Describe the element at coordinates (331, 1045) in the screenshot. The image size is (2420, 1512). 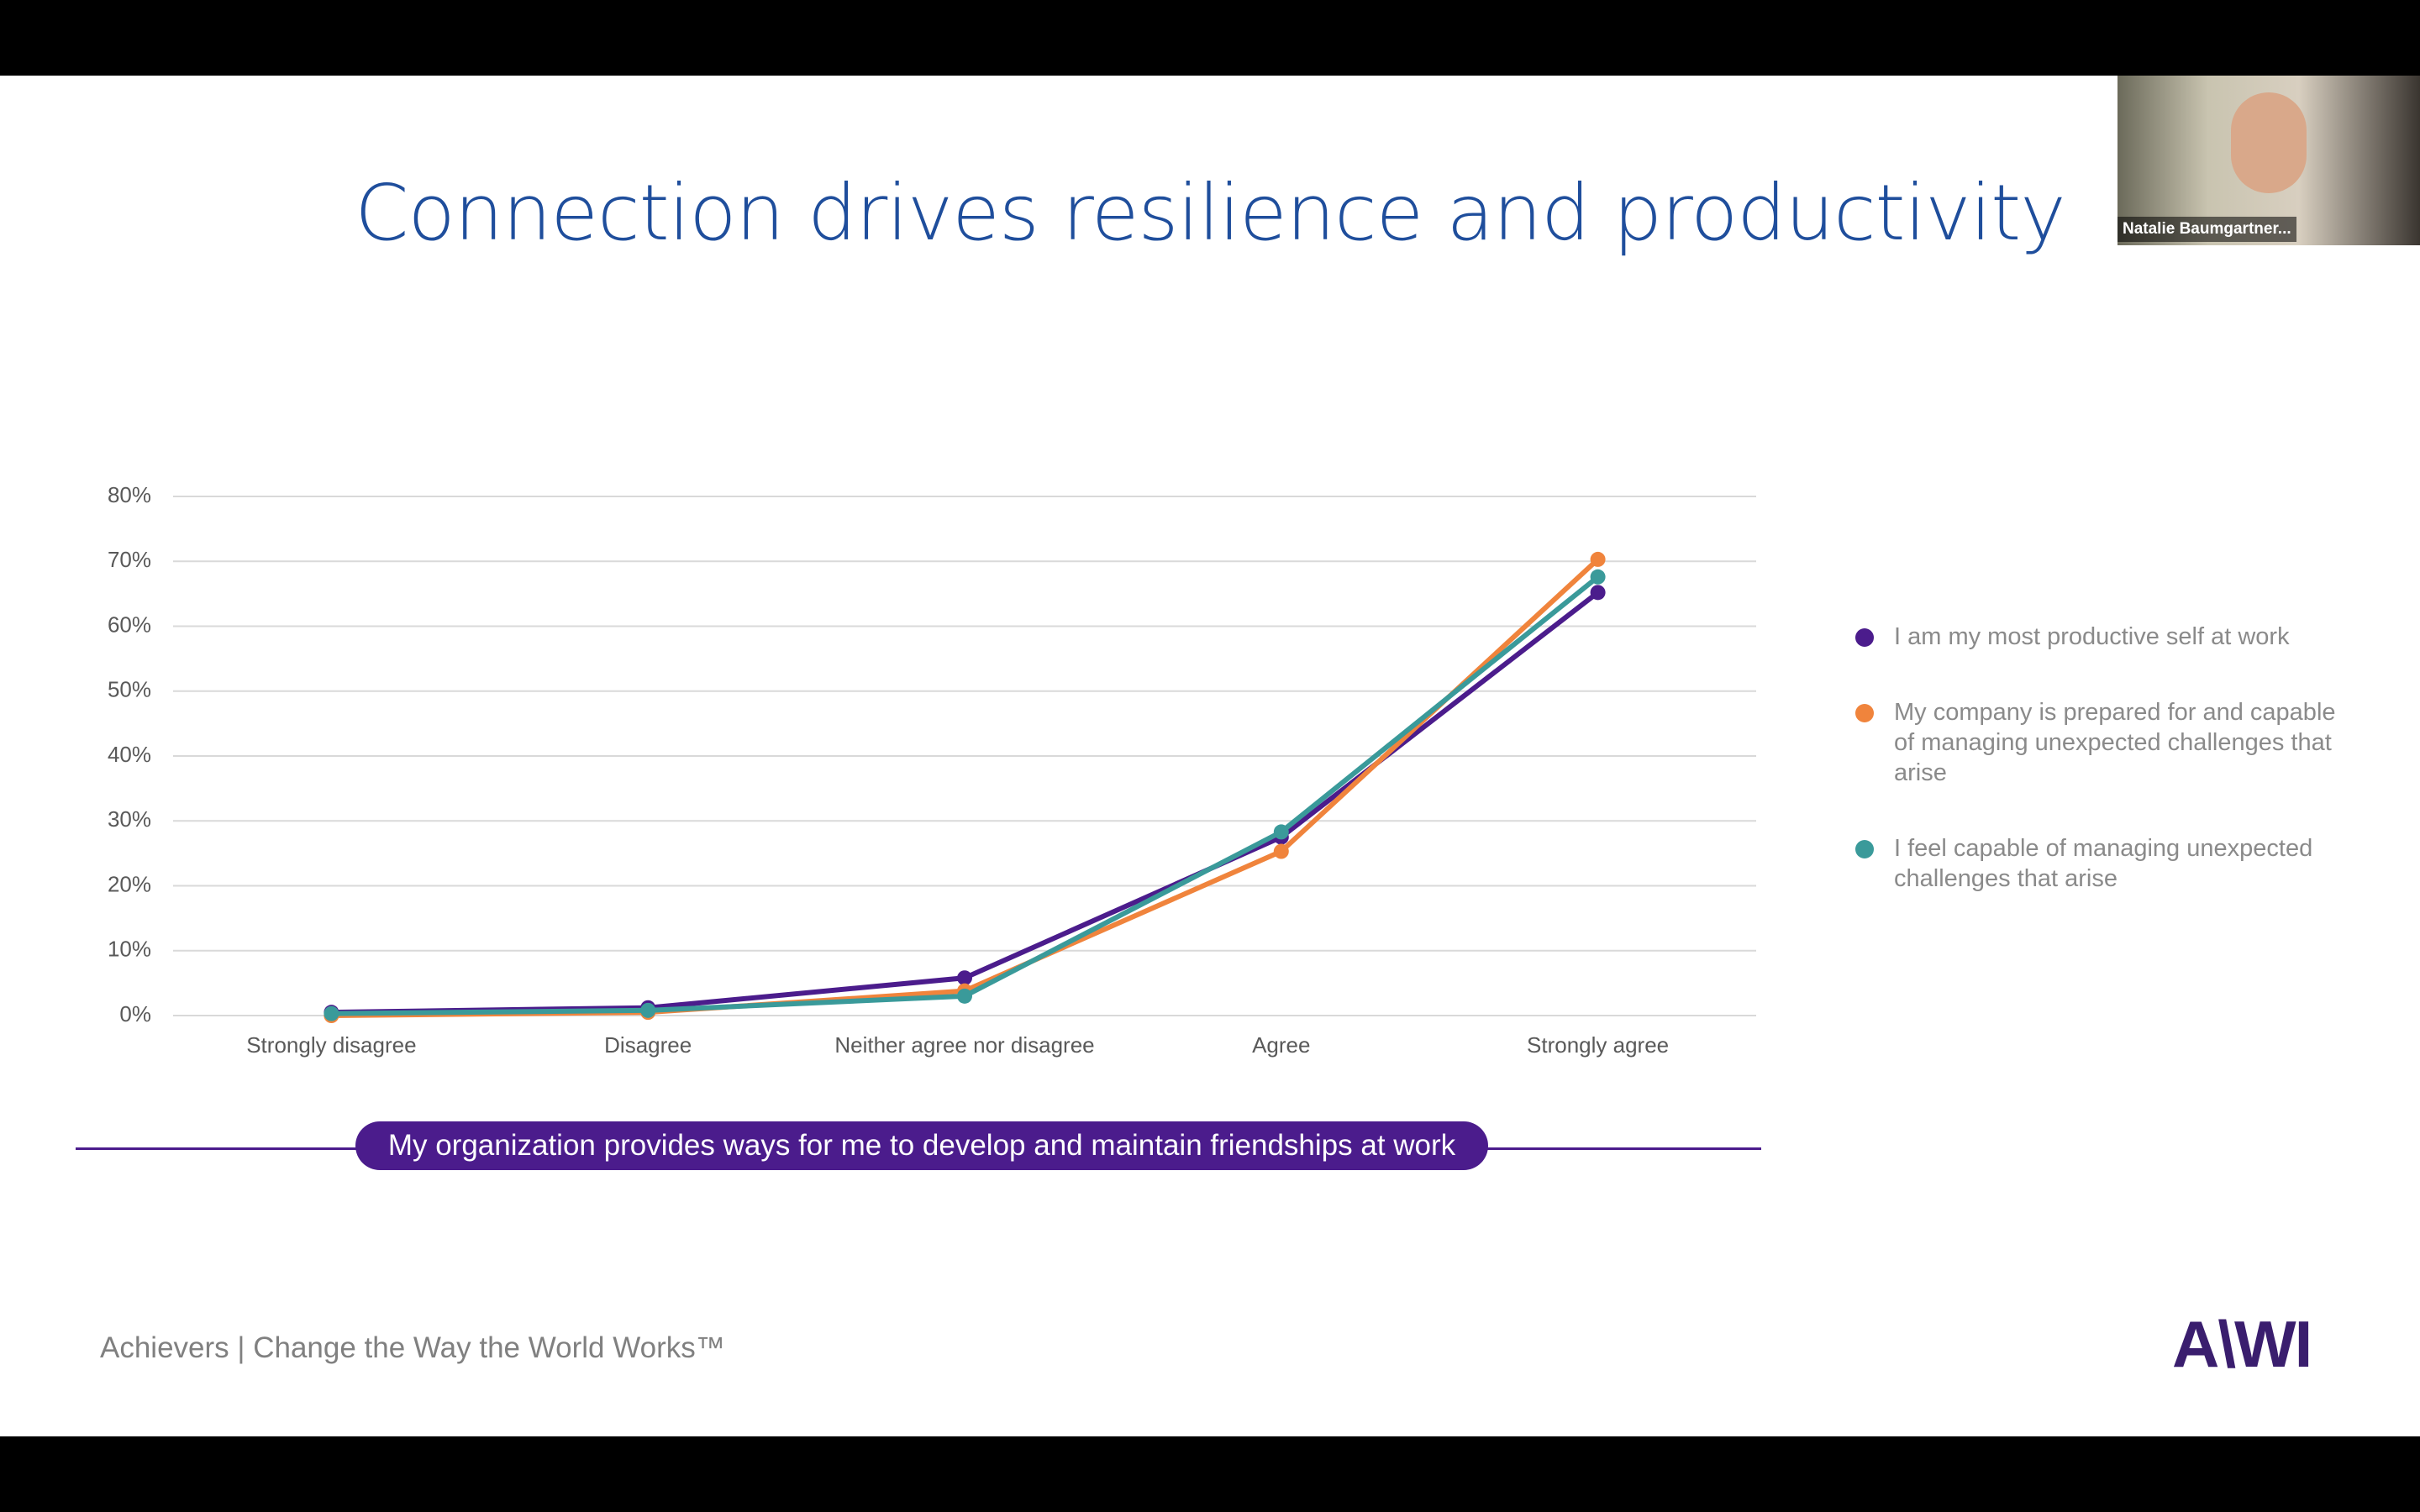
I see `x-tick-label: Strongly disagree` at that location.